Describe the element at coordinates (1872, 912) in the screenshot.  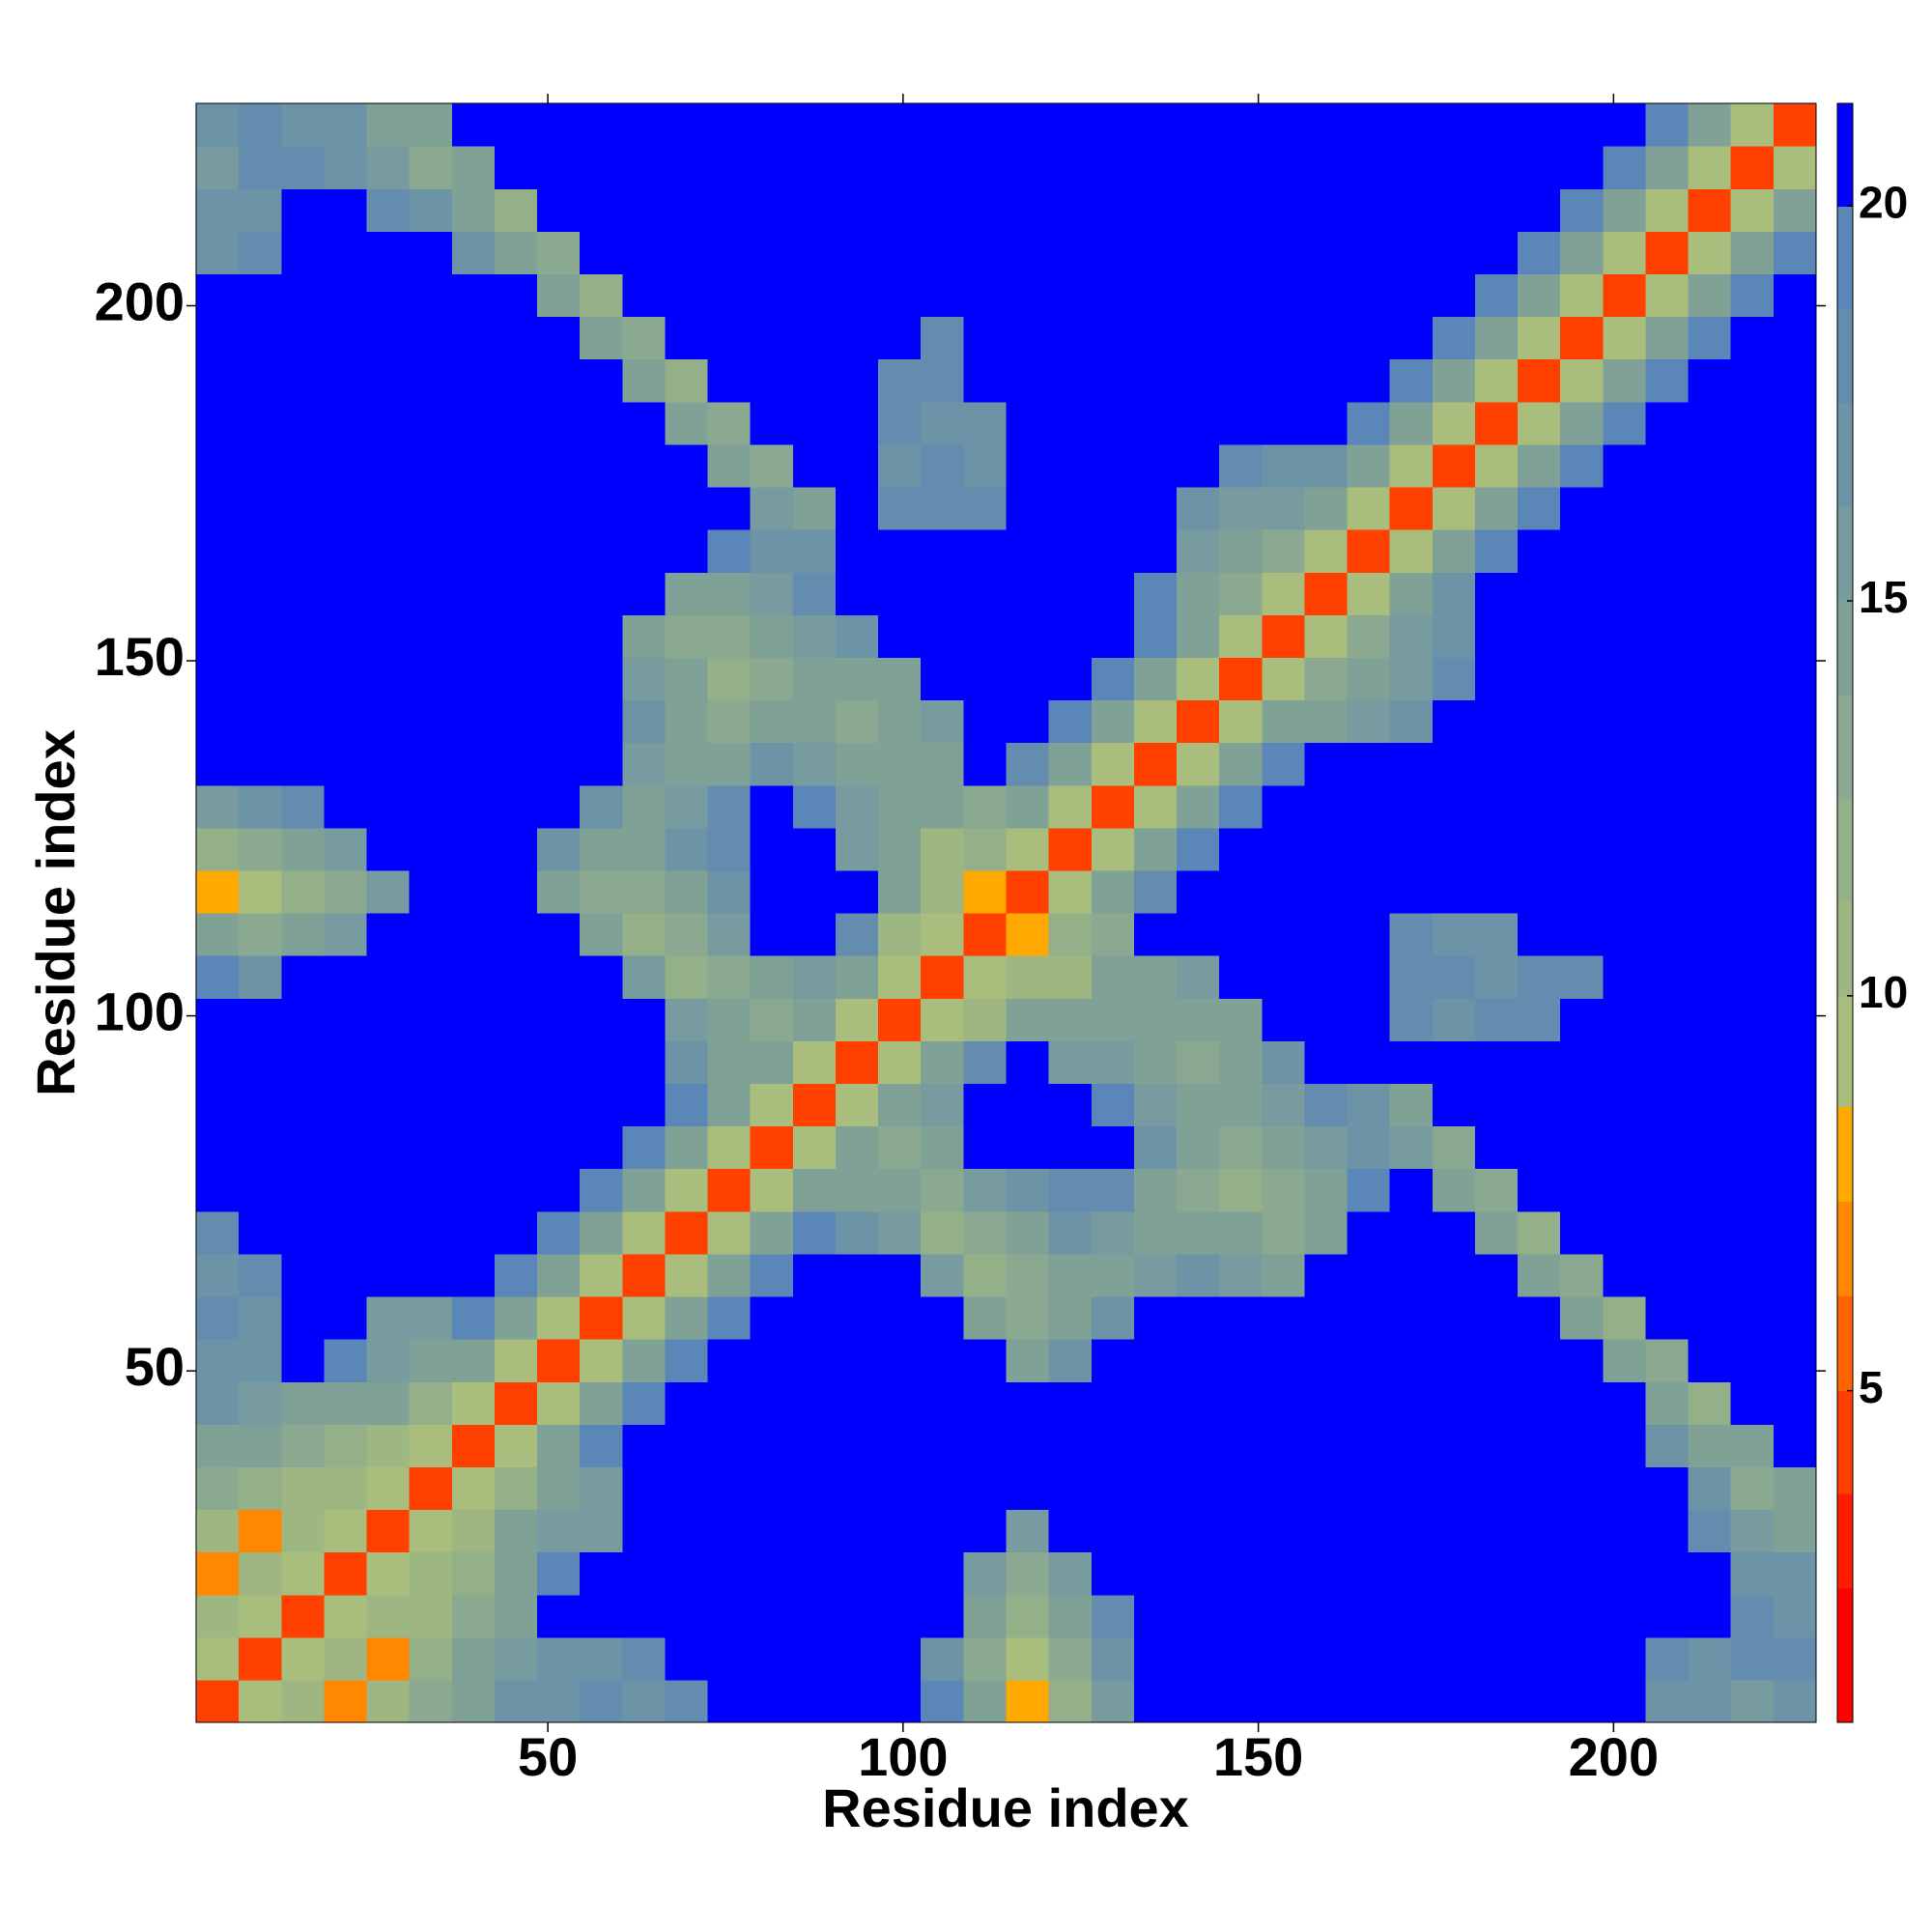
I see `colorbar: 5 10 15 20` at that location.